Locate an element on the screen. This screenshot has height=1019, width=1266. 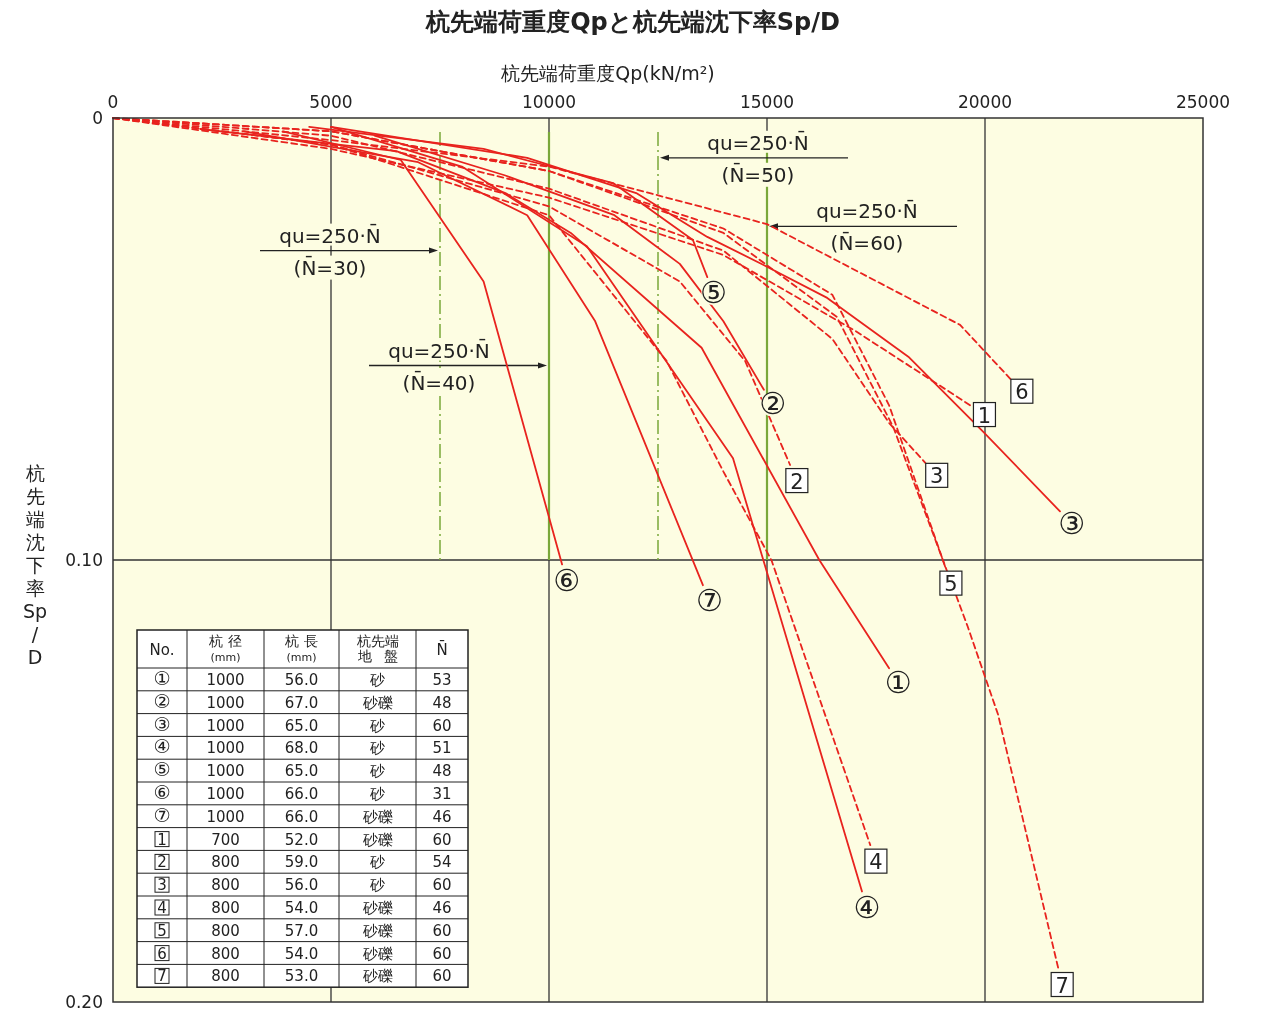
text: 5 800 57.0 砂礫 60 is located at coordinates (304, 930).